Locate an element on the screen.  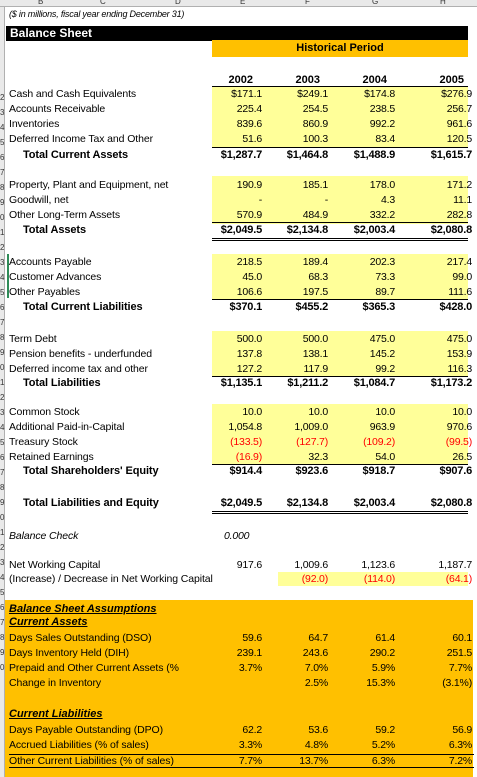
row-label: Prepaid and Other Current Assets (% is located at coordinates (94, 668).